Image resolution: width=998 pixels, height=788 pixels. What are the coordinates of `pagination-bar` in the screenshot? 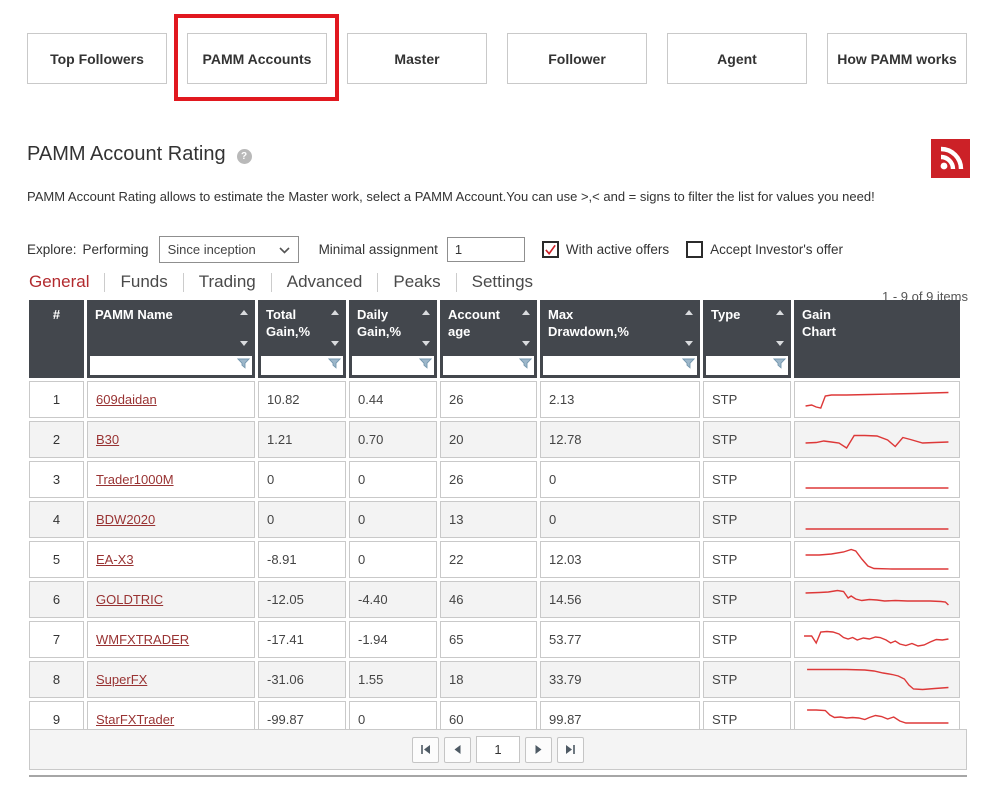 It's located at (498, 749).